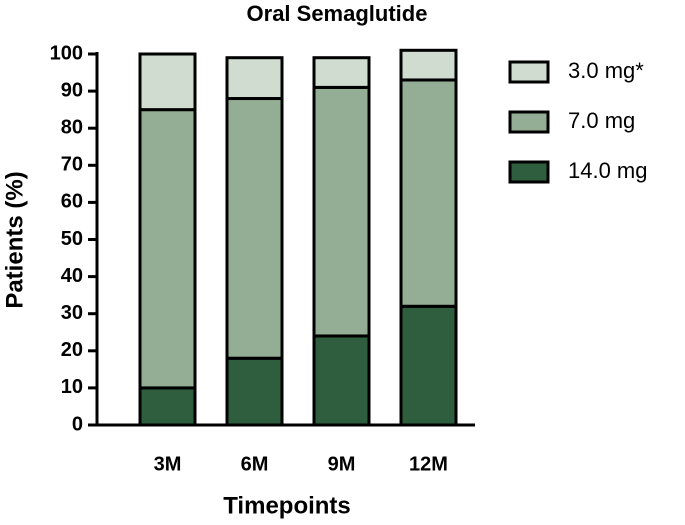  I want to click on y-tick-label: 0, so click(77, 424).